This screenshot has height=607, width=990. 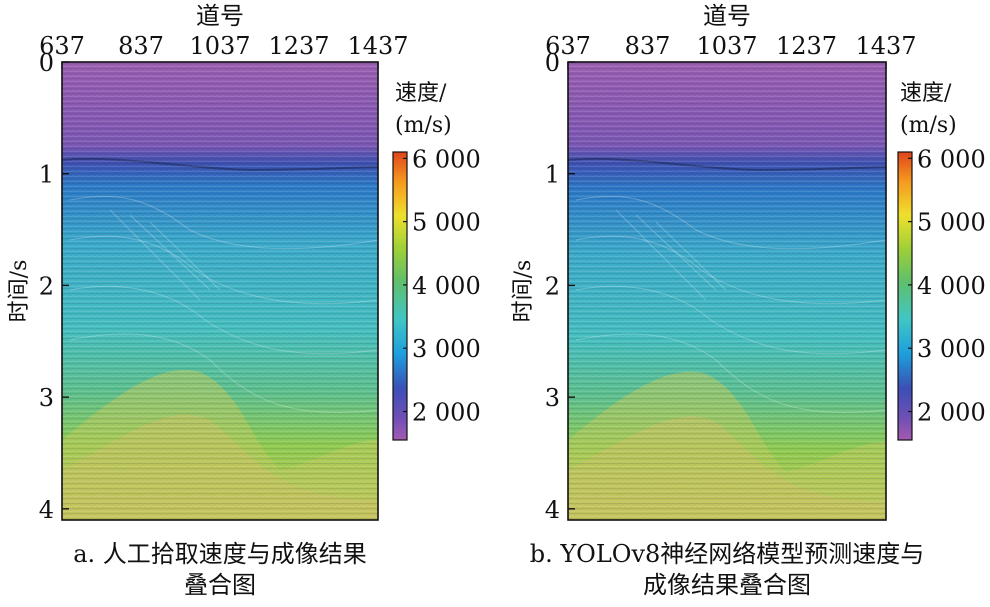 I want to click on x-tick-labels-b: 637 837 1037 1237 1437, so click(x=731, y=50).